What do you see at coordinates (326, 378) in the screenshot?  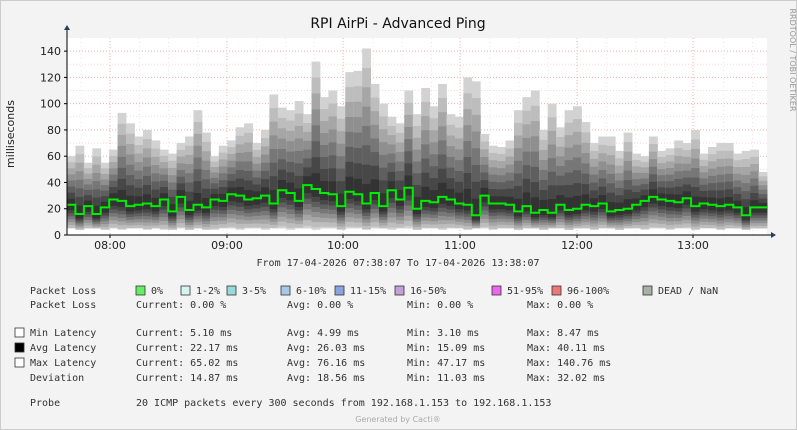 I see `stat-avg: Avg: 18.56 ms` at bounding box center [326, 378].